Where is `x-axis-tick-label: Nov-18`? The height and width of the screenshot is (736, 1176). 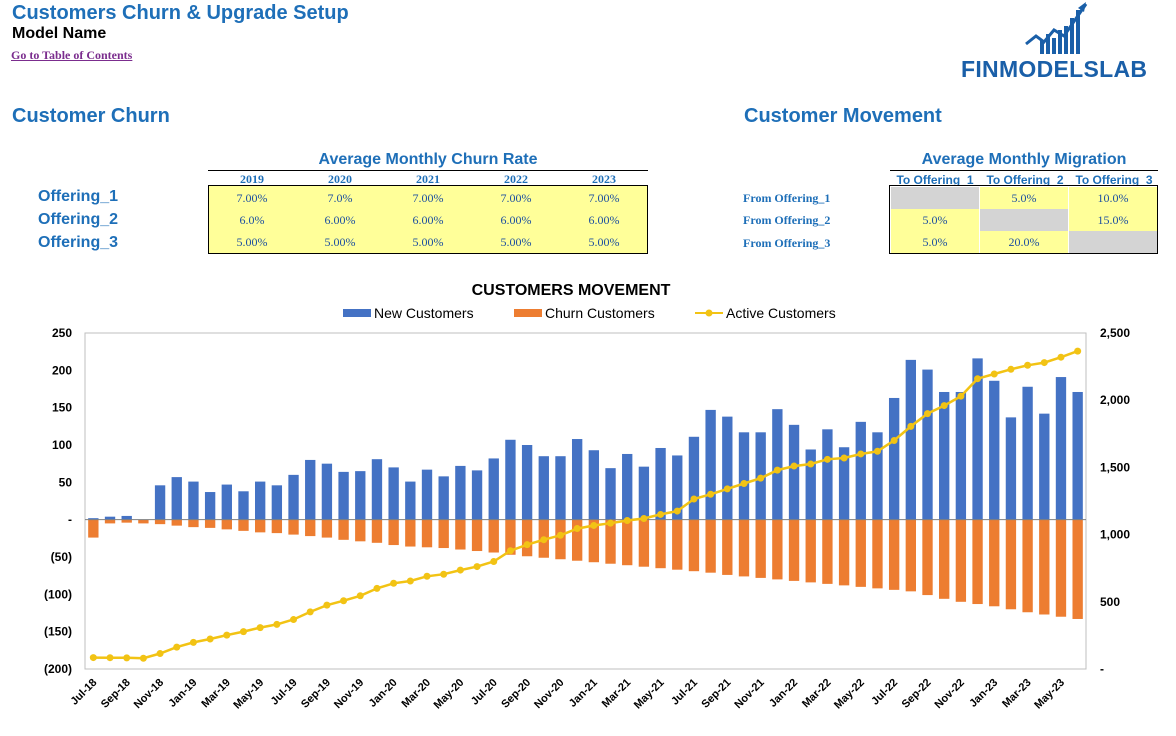
x-axis-tick-label: Nov-18 is located at coordinates (149, 694).